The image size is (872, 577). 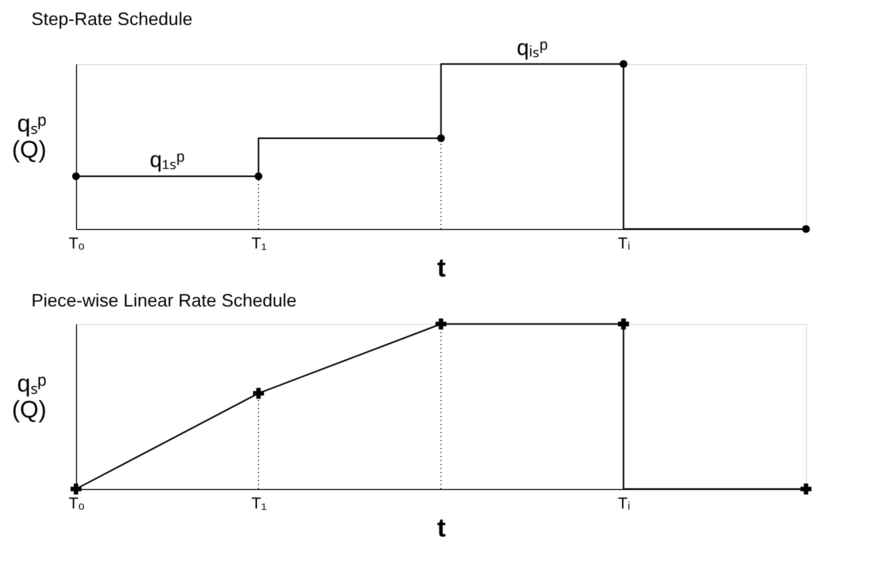 What do you see at coordinates (164, 300) in the screenshot?
I see `chart-title: Piece-wise Linear Rate Schedule` at bounding box center [164, 300].